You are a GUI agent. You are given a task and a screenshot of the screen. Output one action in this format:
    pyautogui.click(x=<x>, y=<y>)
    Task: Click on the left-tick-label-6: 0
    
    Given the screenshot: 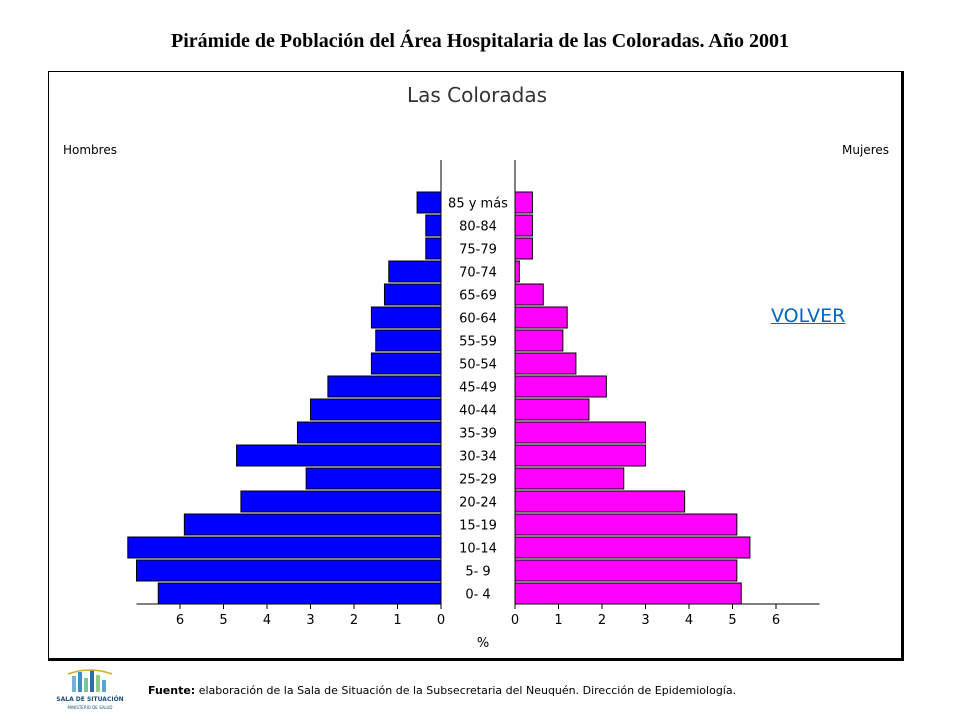 What is the action you would take?
    pyautogui.click(x=441, y=620)
    